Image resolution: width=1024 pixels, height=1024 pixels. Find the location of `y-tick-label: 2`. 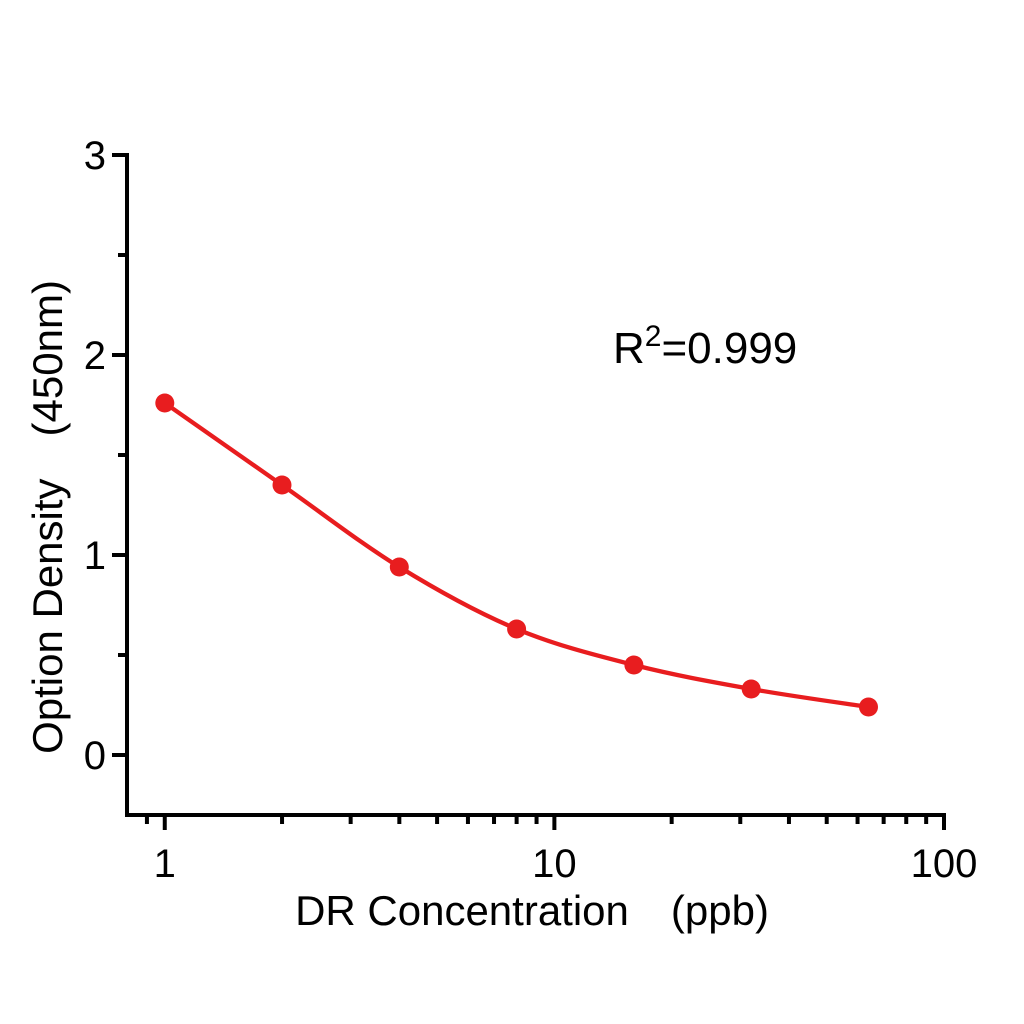

y-tick-label: 2 is located at coordinates (95, 356).